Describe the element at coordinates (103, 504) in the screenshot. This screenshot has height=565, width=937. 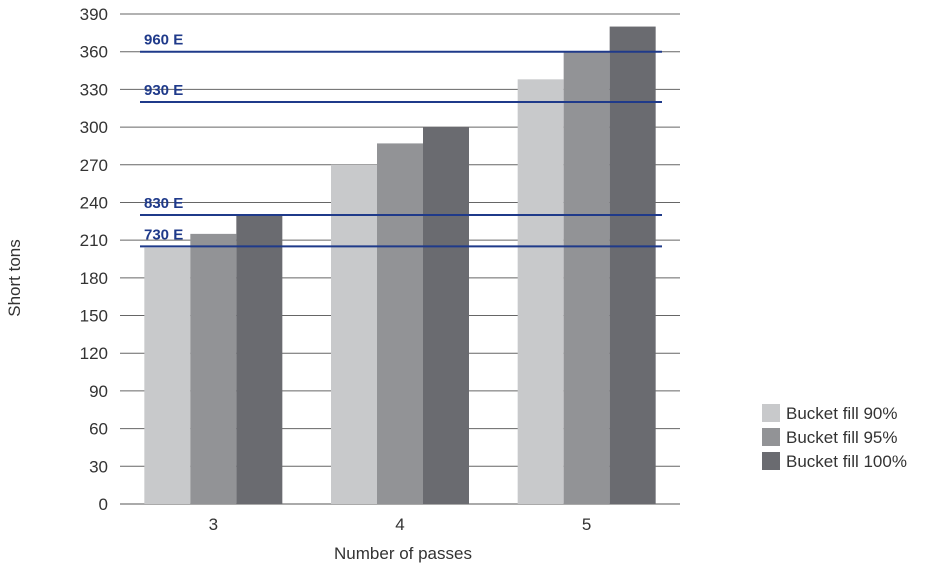
I see `y-tick-label: 0` at that location.